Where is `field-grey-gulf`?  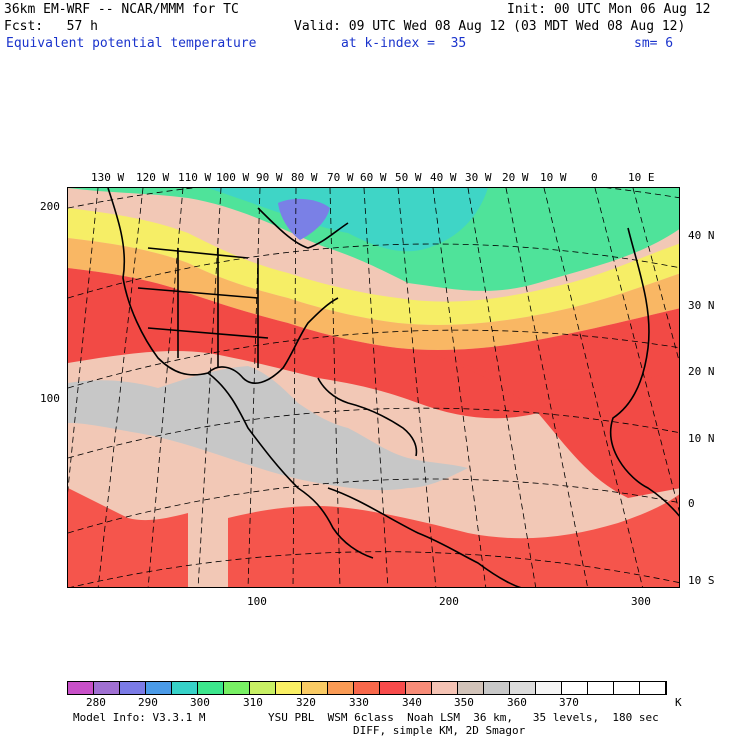
field-grey-gulf is located at coordinates (268, 428).